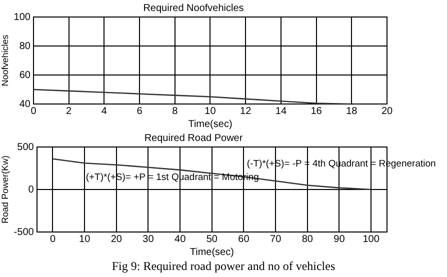 The image size is (447, 277). What do you see at coordinates (223, 266) in the screenshot?
I see `caption: Fig 9: Required road power and no of vehicles` at bounding box center [223, 266].